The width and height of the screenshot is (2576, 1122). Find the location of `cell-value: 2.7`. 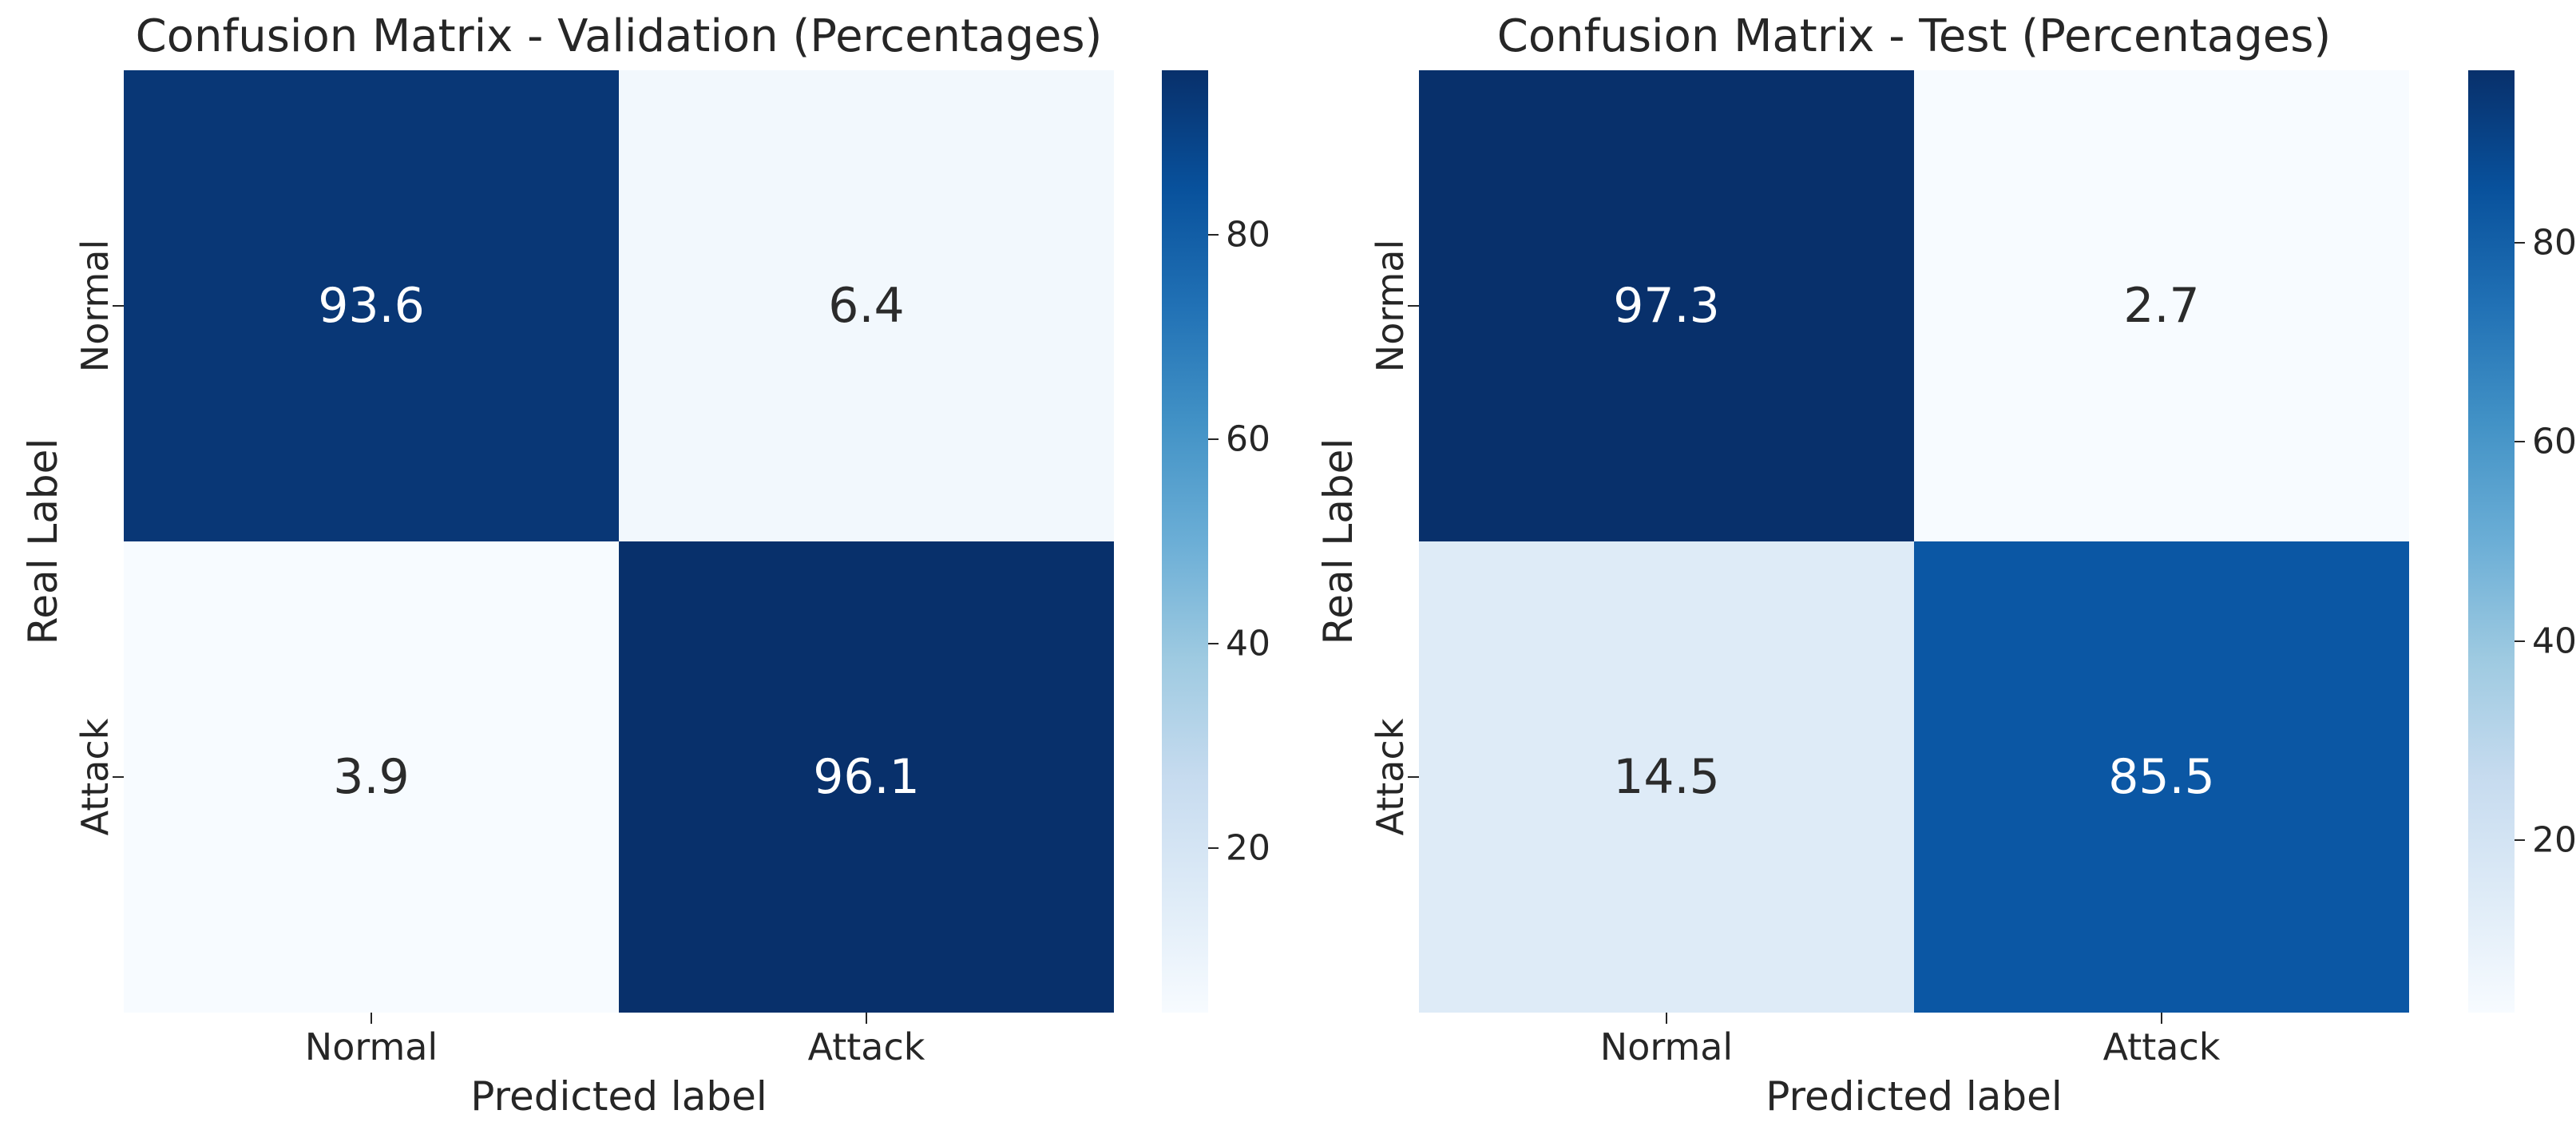

cell-value: 2.7 is located at coordinates (2161, 306).